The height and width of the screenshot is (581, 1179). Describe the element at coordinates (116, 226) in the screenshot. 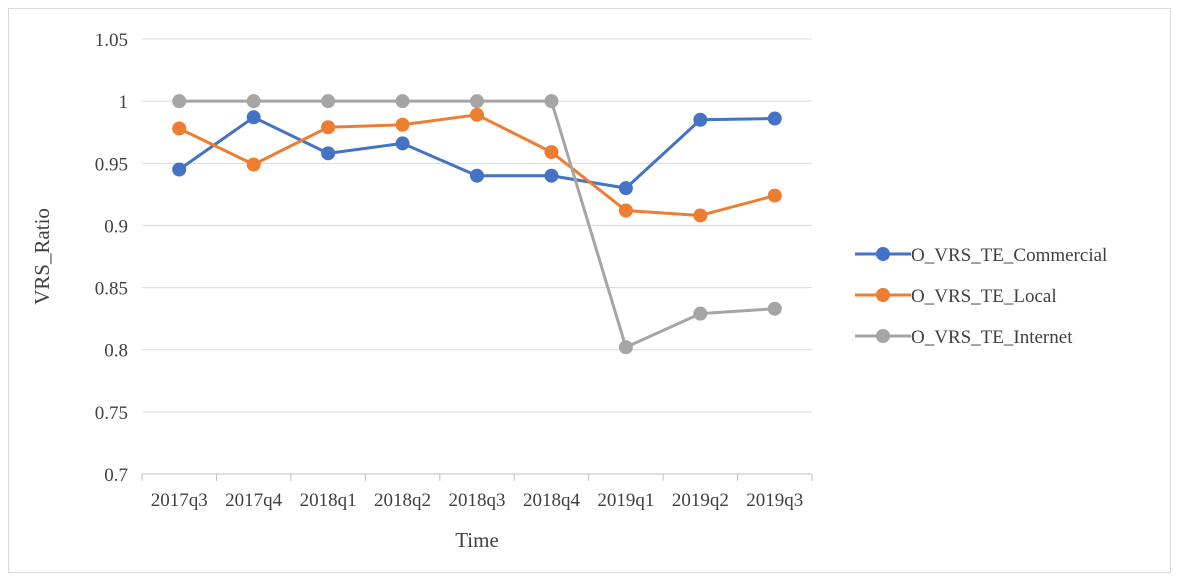

I see `y-tick-label: 0.9` at that location.